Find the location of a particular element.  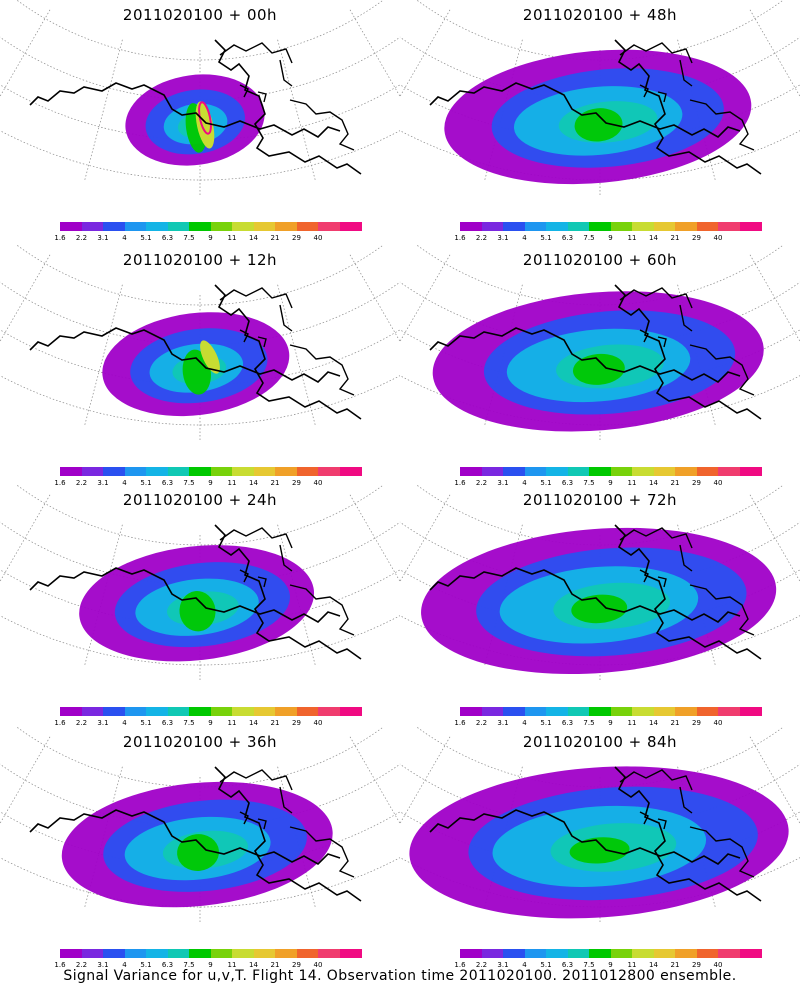

panel-title: 2011020100 + 36h is located at coordinates (200, 742).